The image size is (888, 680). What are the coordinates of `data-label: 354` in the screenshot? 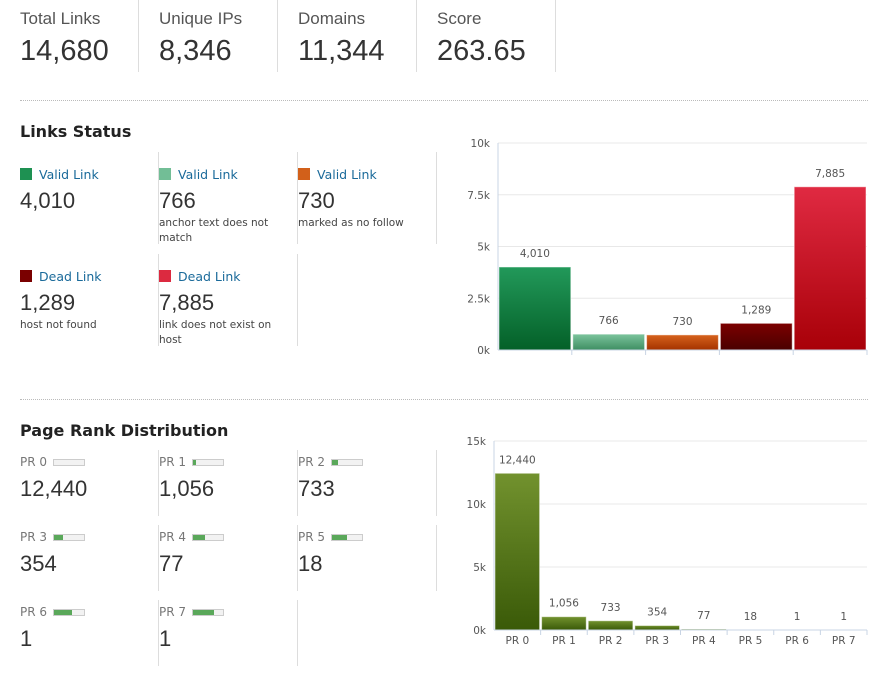 It's located at (657, 613).